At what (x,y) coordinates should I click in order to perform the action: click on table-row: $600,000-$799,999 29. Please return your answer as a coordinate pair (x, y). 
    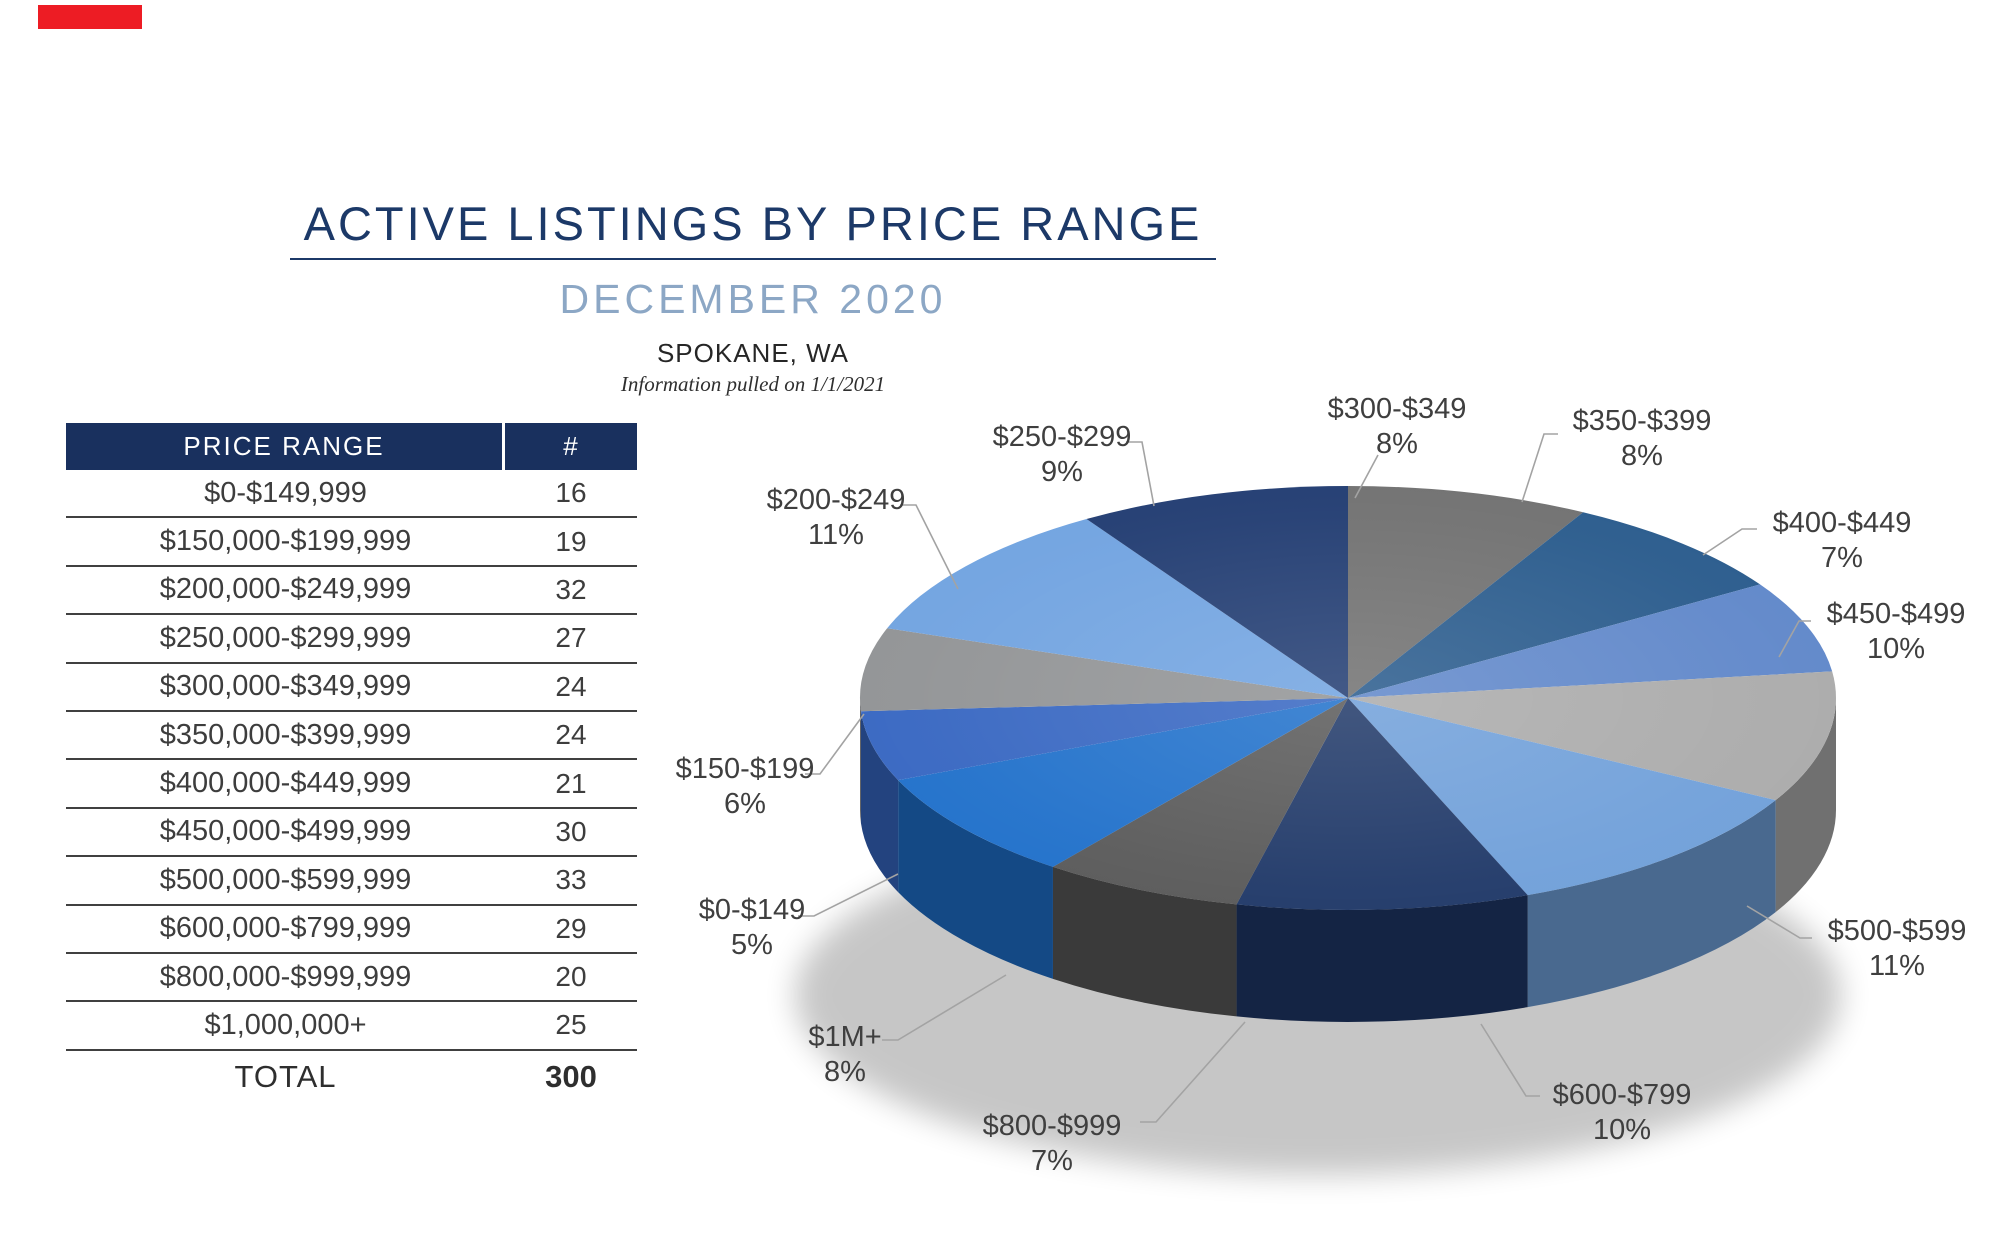
    Looking at the image, I should click on (351, 930).